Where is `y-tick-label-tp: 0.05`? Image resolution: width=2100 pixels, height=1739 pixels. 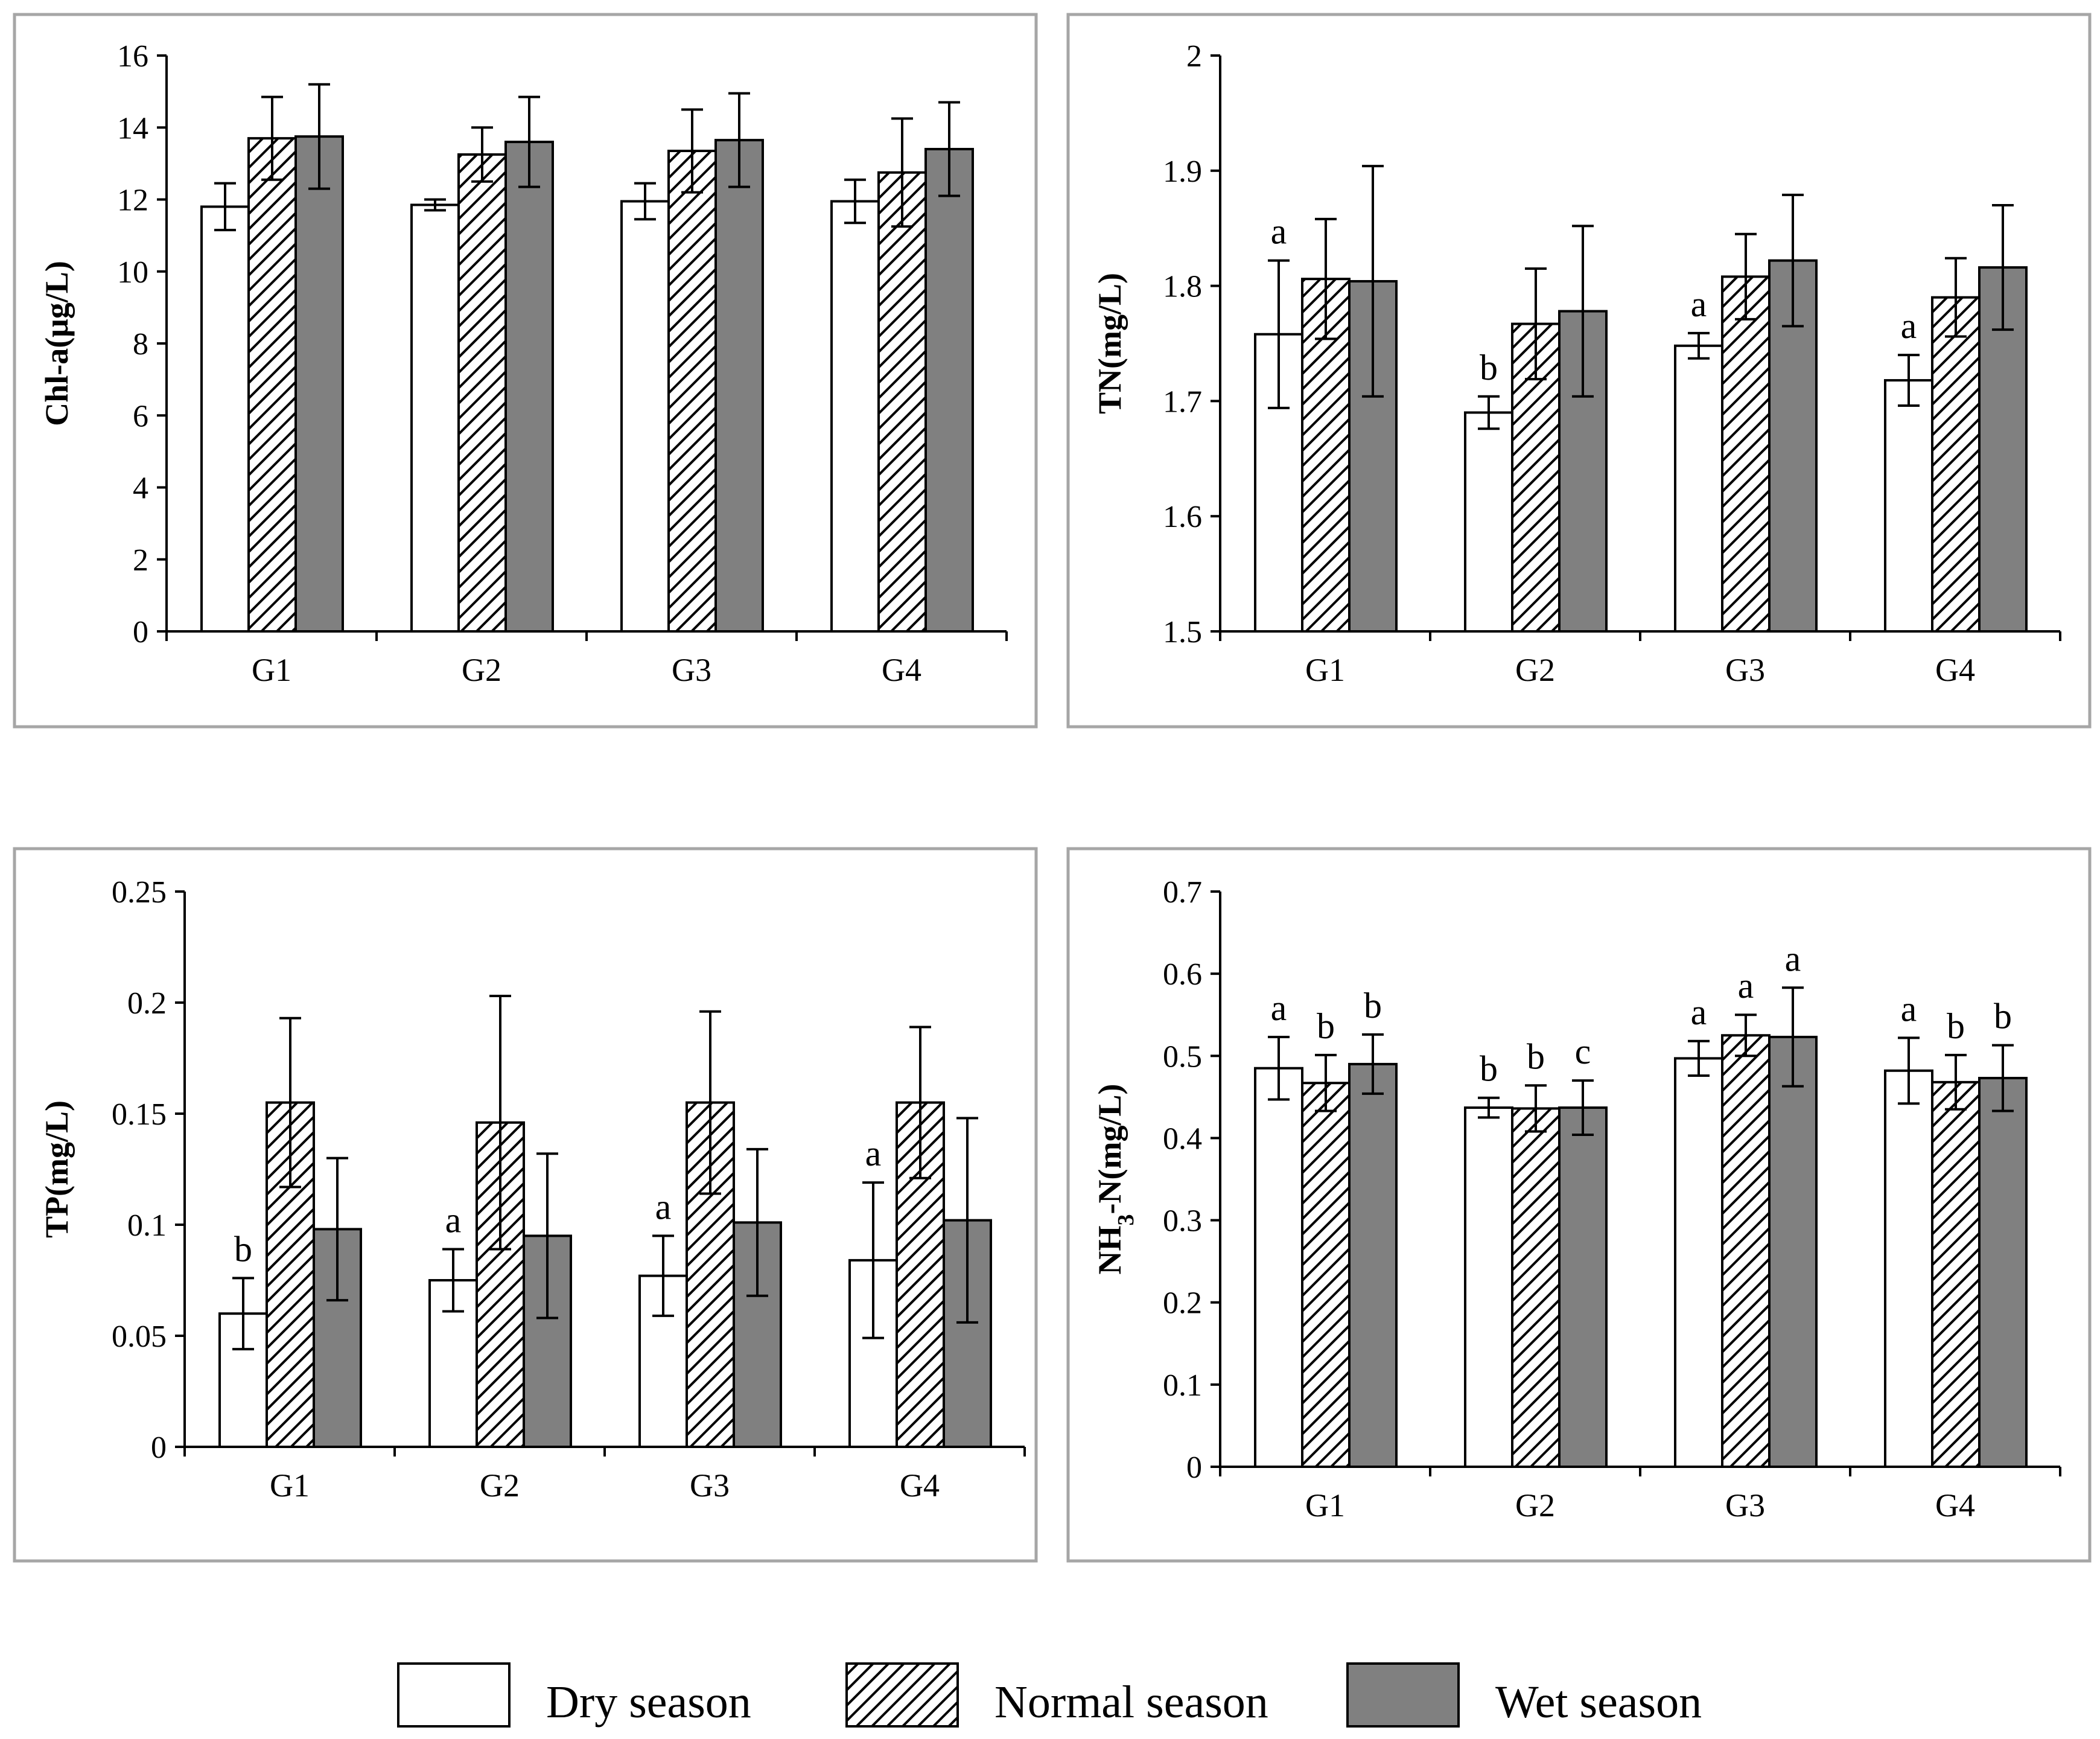 y-tick-label-tp: 0.05 is located at coordinates (139, 1336).